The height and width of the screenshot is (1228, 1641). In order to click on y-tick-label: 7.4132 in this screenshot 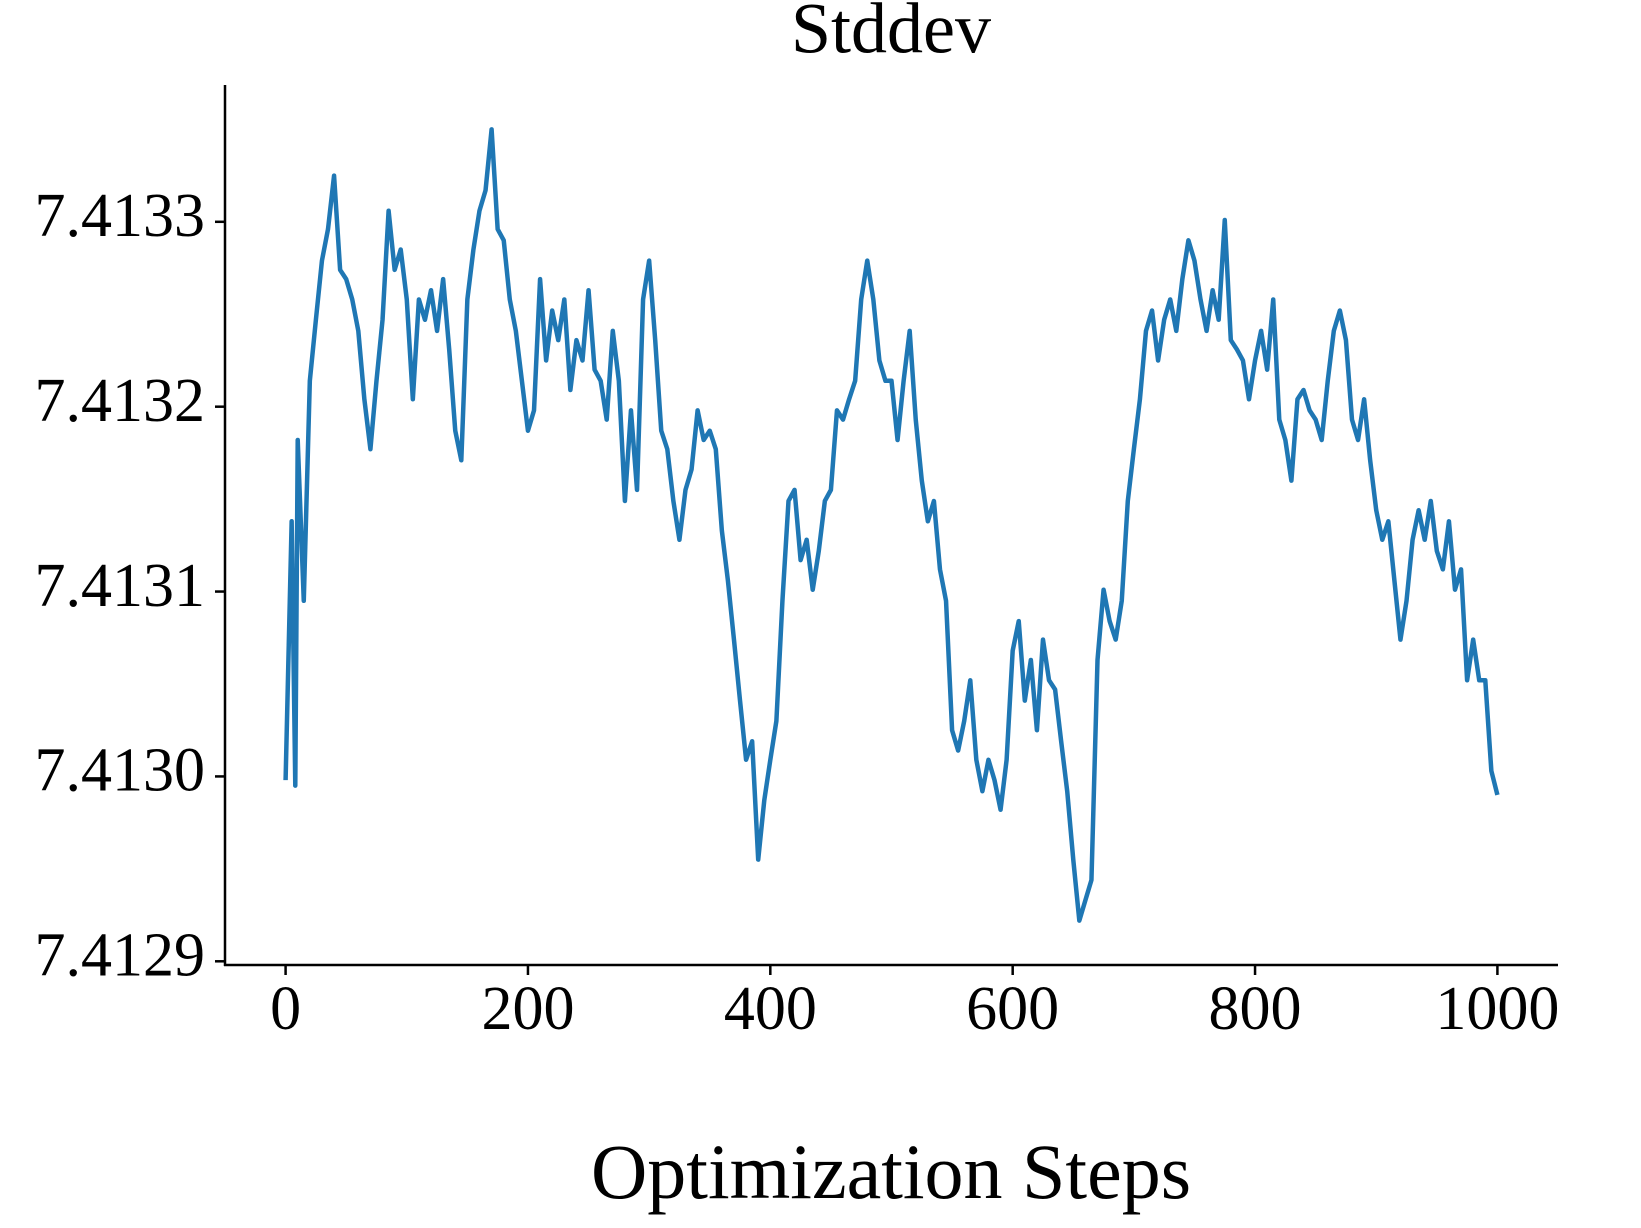, I will do `click(120, 401)`.